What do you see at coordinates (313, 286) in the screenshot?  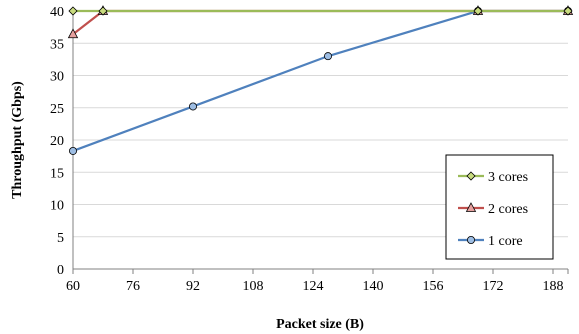 I see `x-tick-label: 124` at bounding box center [313, 286].